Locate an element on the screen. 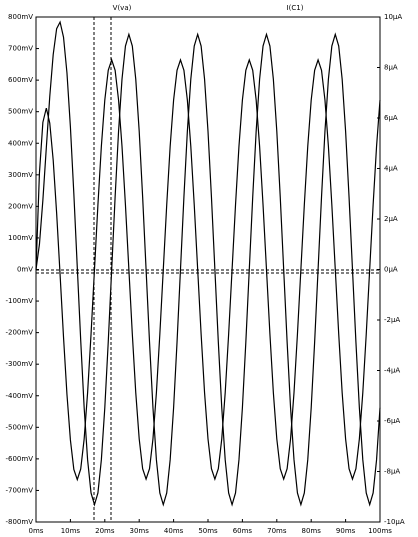 This screenshot has height=537, width=418. x-tick-label: 80ms is located at coordinates (312, 531).